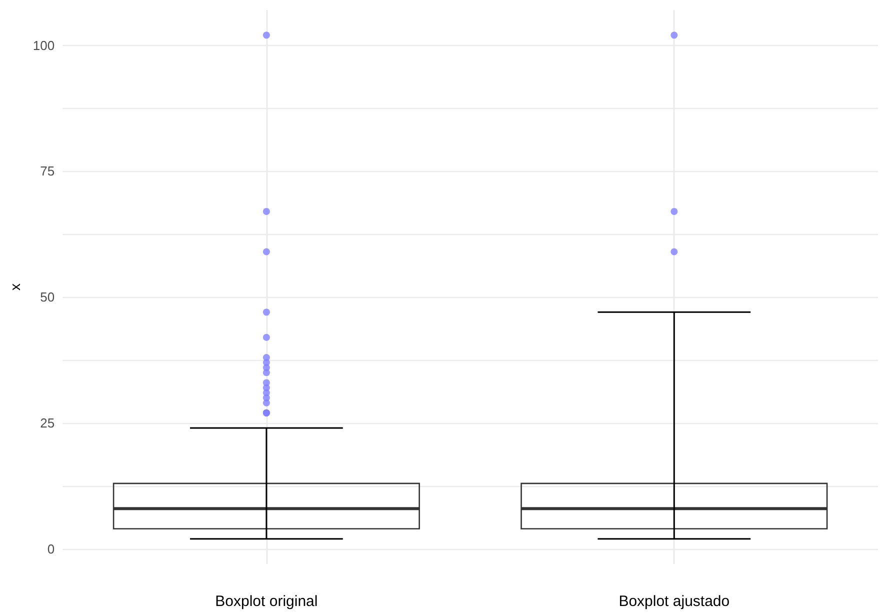 This screenshot has width=883, height=616. Describe the element at coordinates (43, 45) in the screenshot. I see `y-tick-label: 100` at that location.